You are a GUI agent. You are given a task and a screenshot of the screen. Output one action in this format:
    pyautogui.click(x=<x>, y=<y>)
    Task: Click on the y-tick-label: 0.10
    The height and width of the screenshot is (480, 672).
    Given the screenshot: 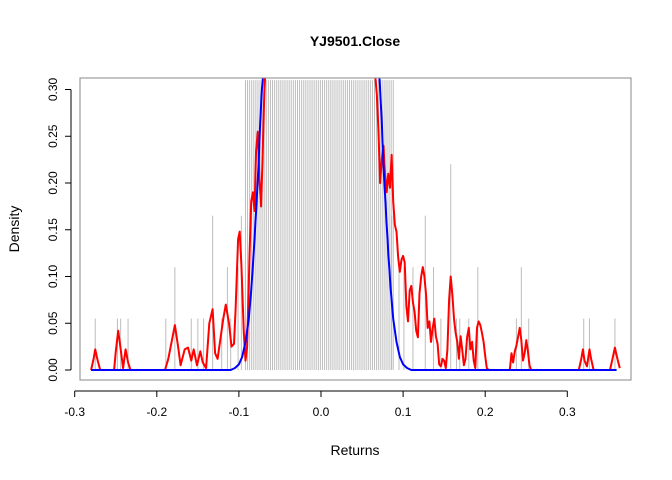 What is the action you would take?
    pyautogui.click(x=53, y=276)
    